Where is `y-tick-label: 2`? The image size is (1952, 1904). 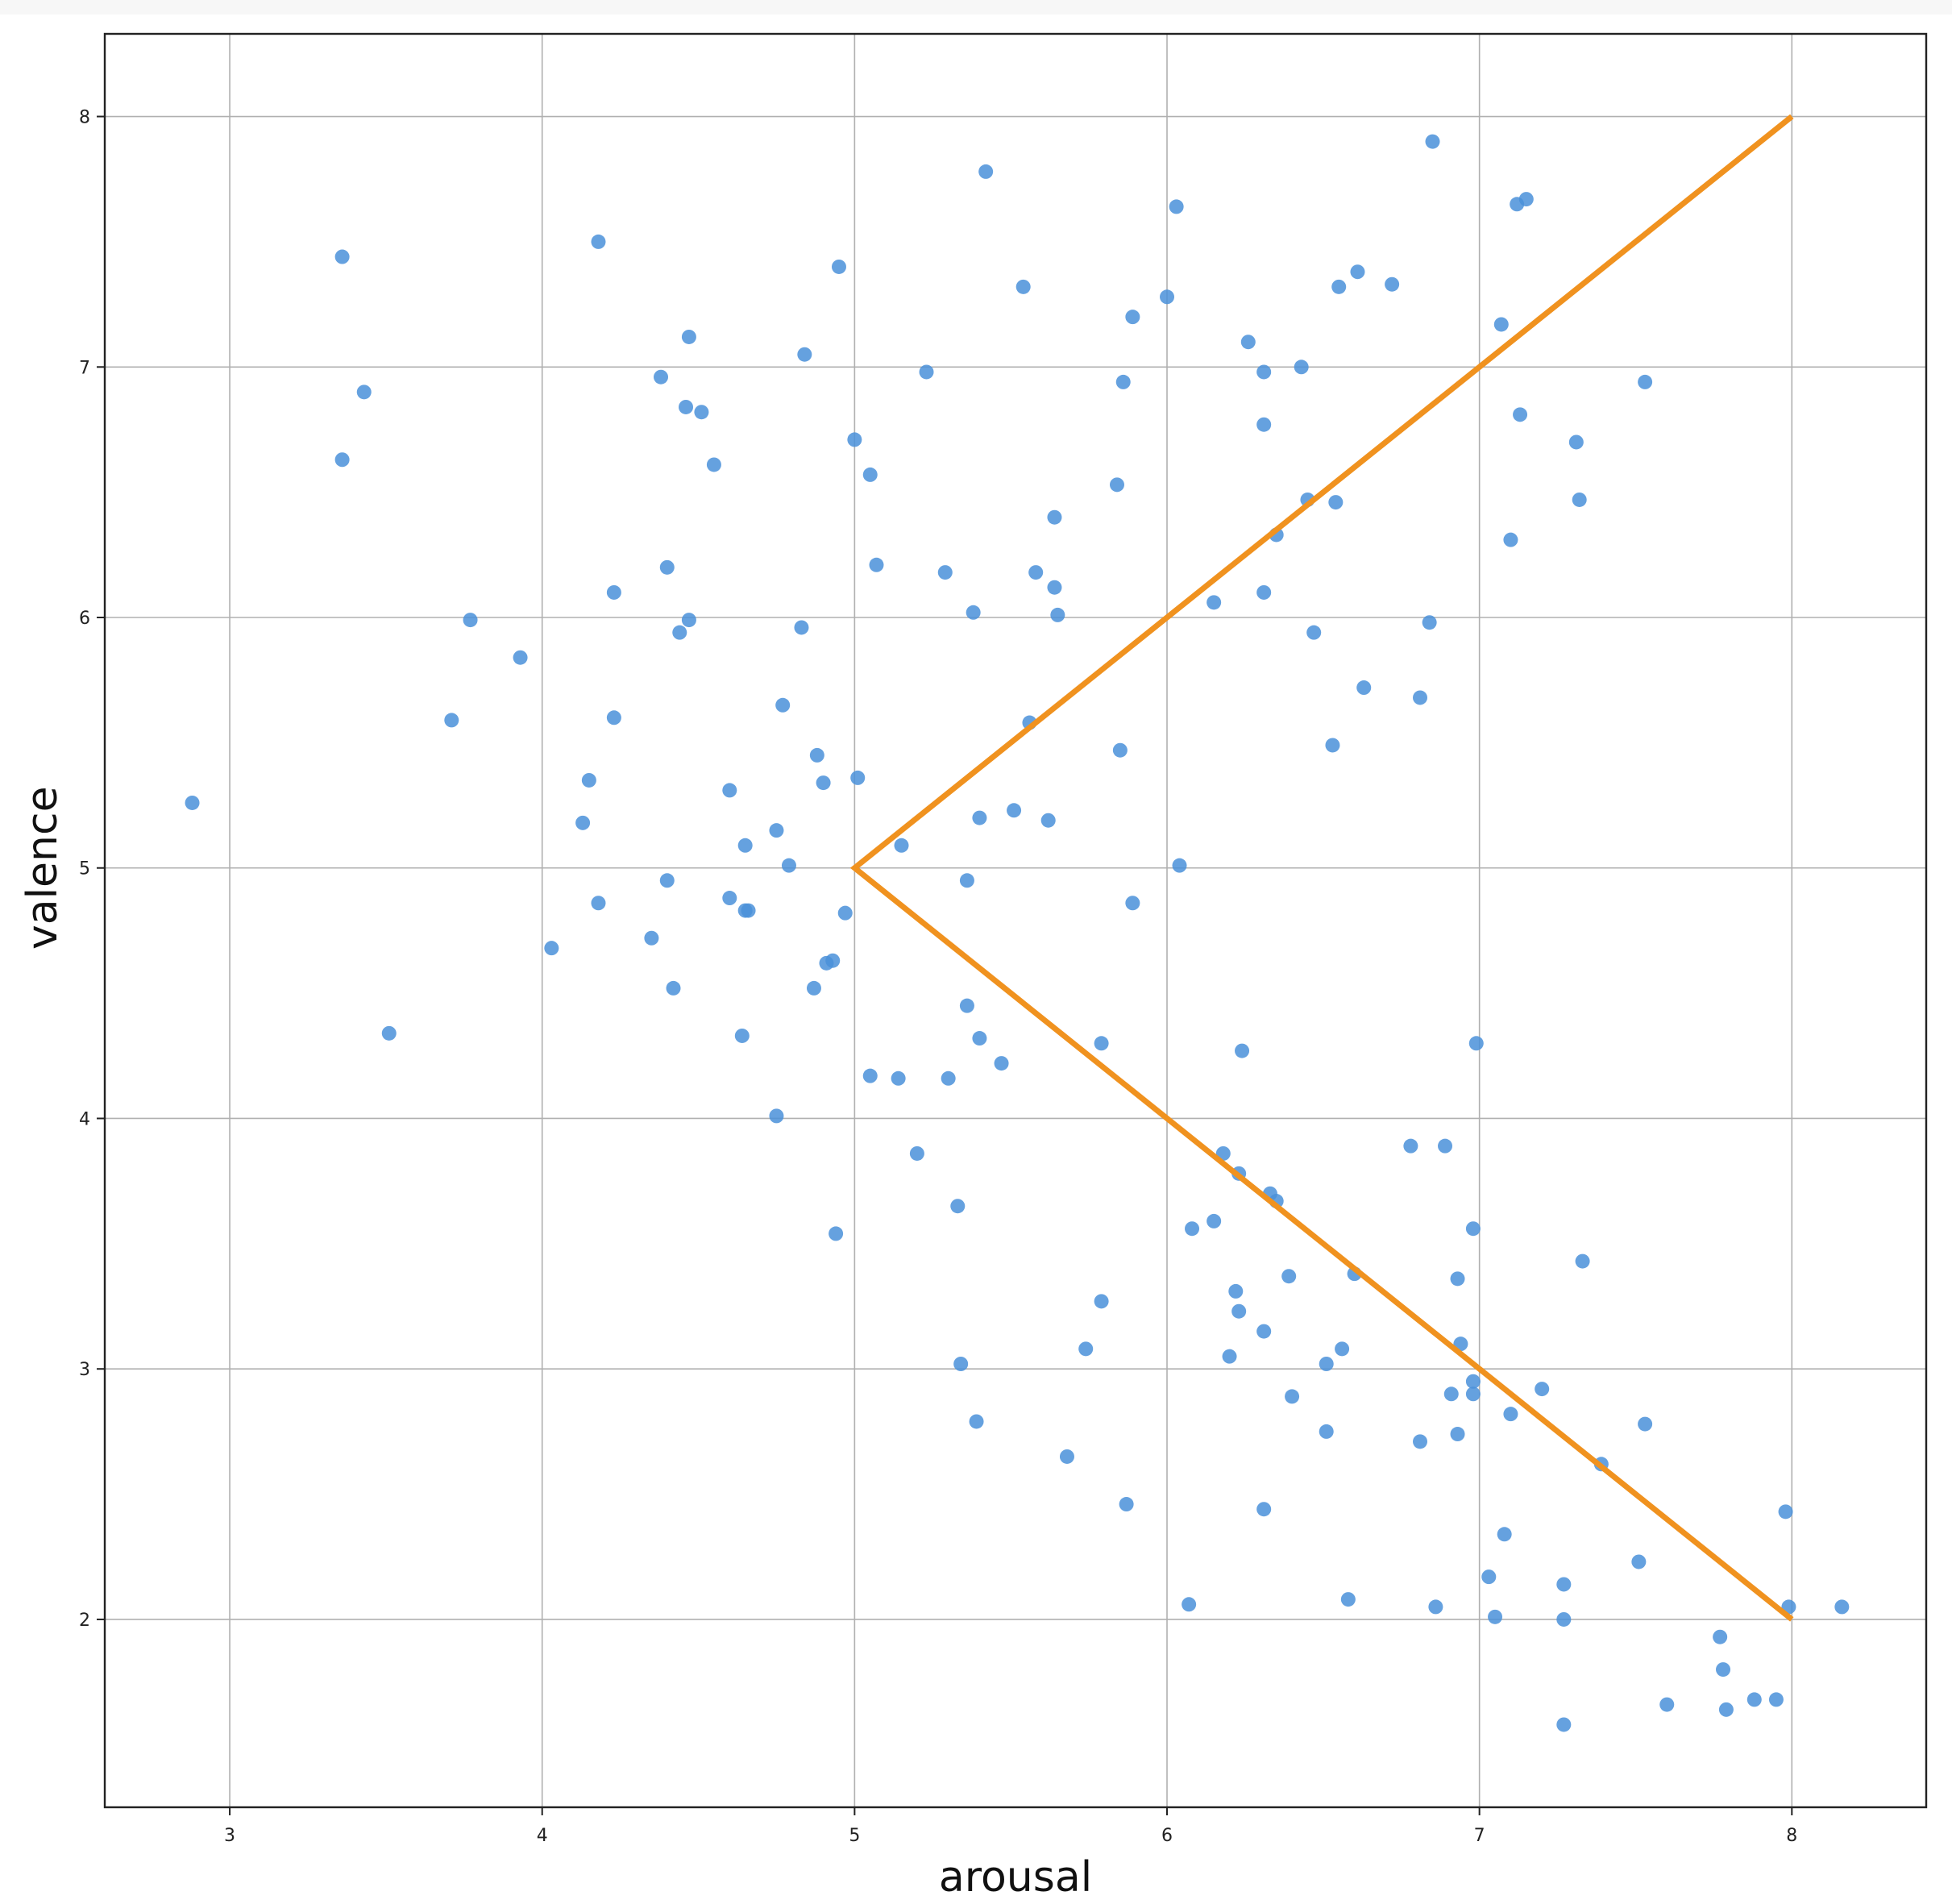 y-tick-label: 2 is located at coordinates (84, 1621).